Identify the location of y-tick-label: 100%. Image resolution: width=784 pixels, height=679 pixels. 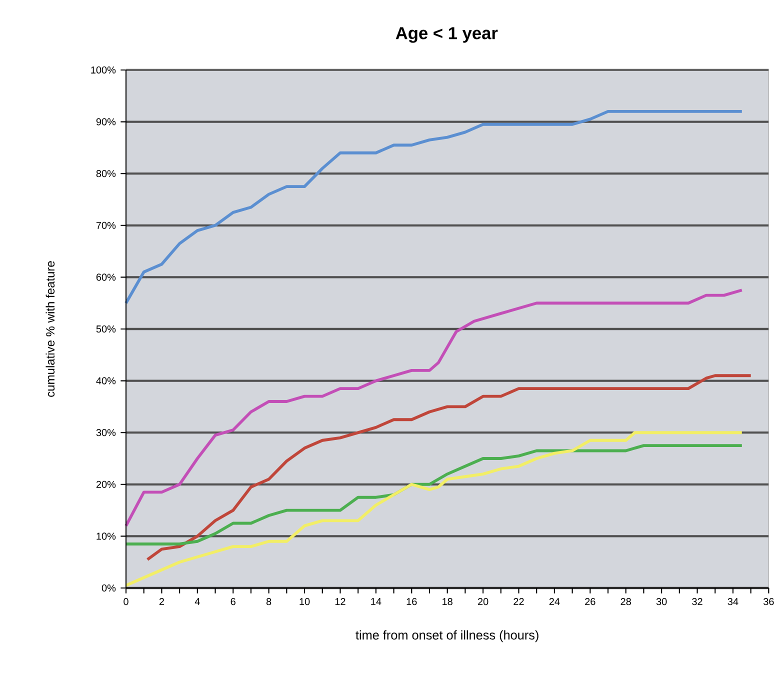
(103, 70).